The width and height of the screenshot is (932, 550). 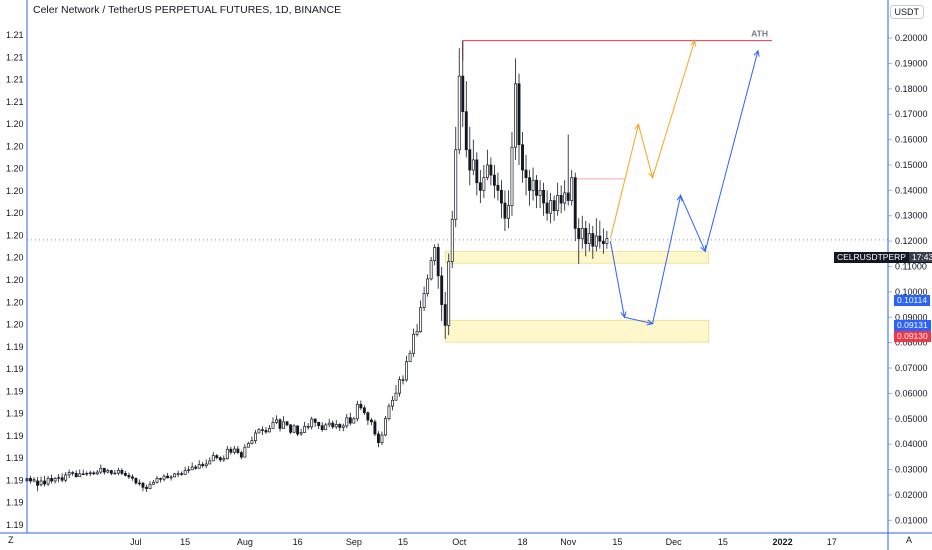 I want to click on demand-zone-lower, so click(x=577, y=331).